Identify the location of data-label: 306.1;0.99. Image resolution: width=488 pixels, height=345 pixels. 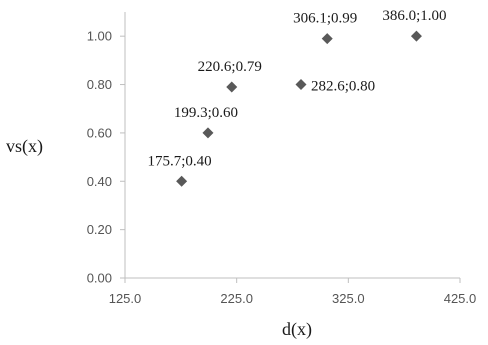
(325, 19).